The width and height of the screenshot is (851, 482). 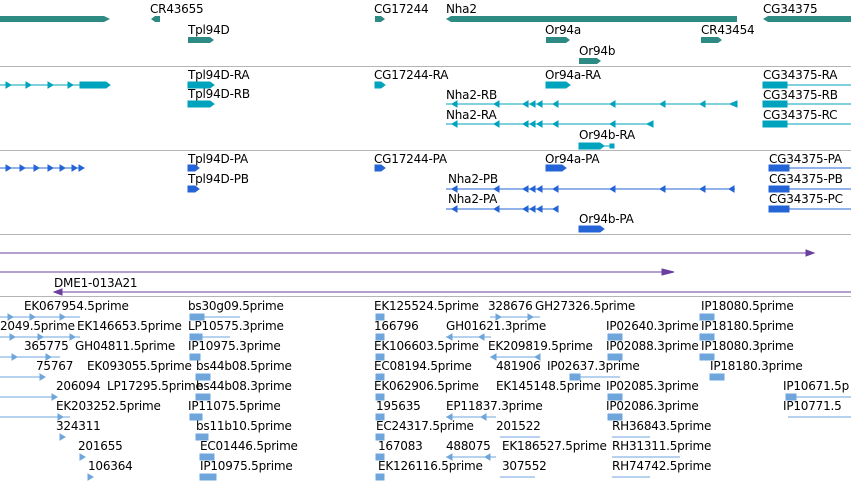 I want to click on gene-label: Tpl94D, so click(x=209, y=30).